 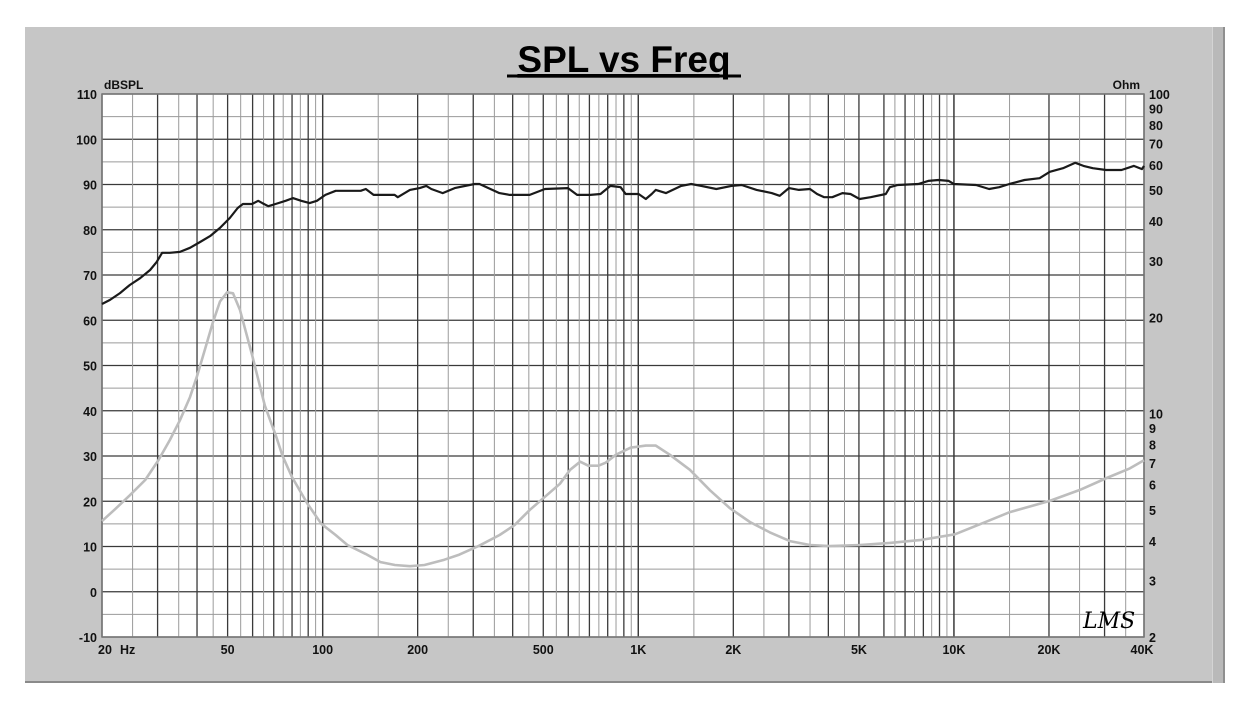 What do you see at coordinates (1142, 650) in the screenshot?
I see `x-tick-label: 40K` at bounding box center [1142, 650].